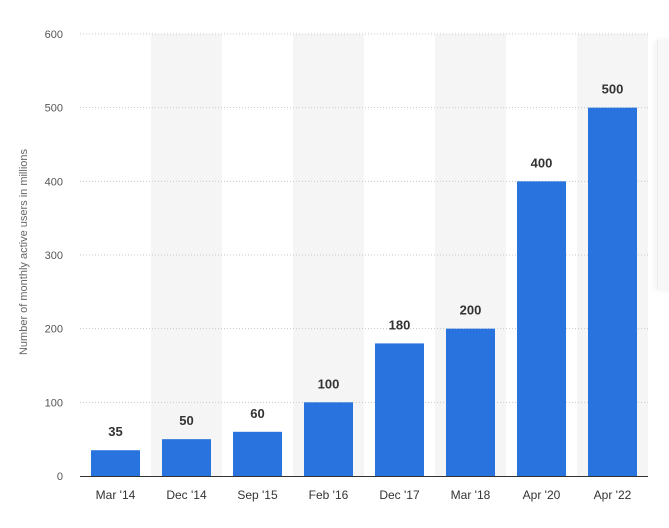 This screenshot has height=528, width=669. I want to click on data-label: 100, so click(329, 383).